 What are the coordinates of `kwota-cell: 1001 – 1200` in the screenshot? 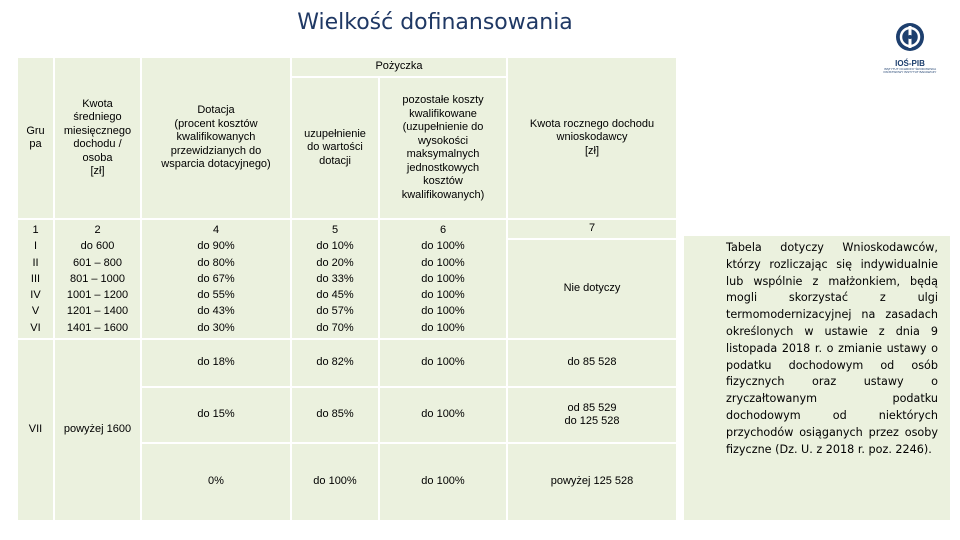 It's located at (97, 295).